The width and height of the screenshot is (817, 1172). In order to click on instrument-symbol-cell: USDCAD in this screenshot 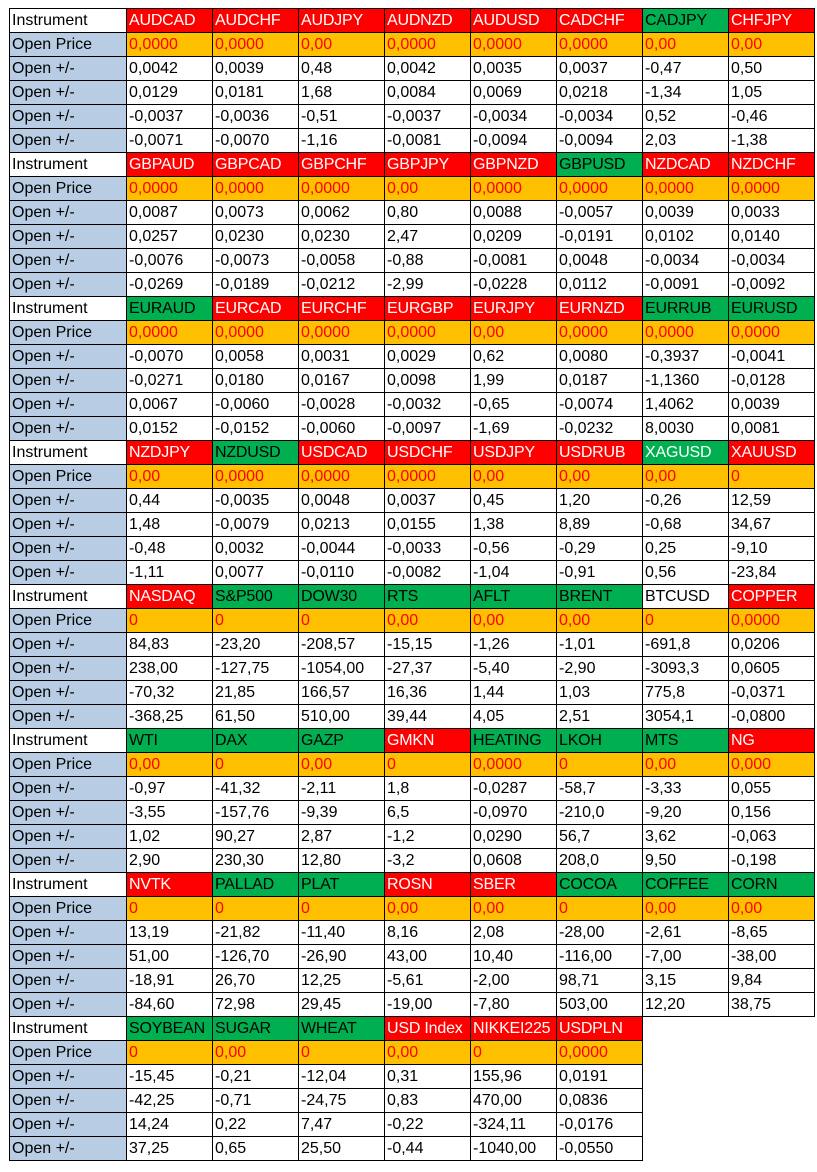, I will do `click(341, 452)`.